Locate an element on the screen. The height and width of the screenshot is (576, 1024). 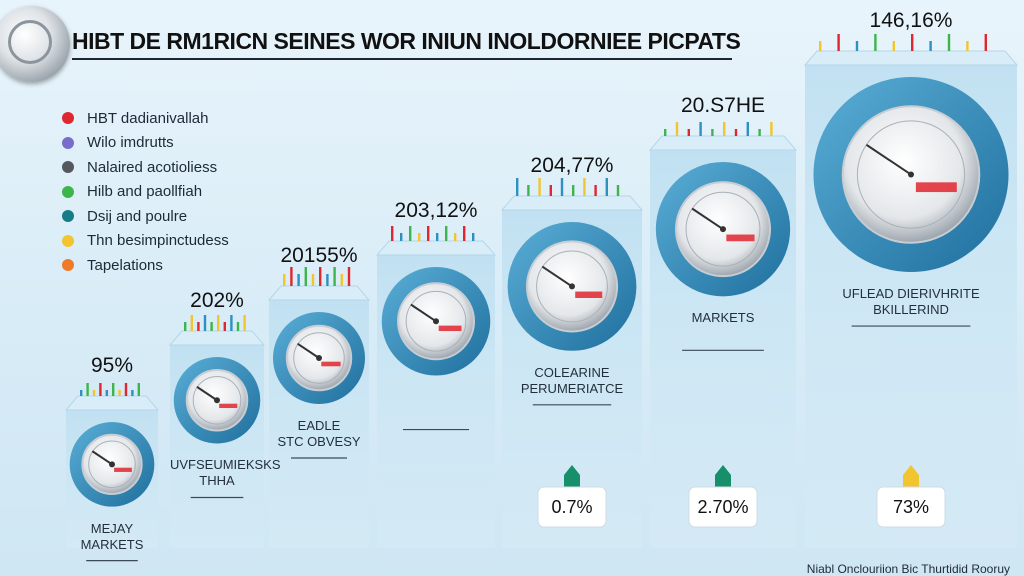
change-badge-label: 0.7% is located at coordinates (571, 507).